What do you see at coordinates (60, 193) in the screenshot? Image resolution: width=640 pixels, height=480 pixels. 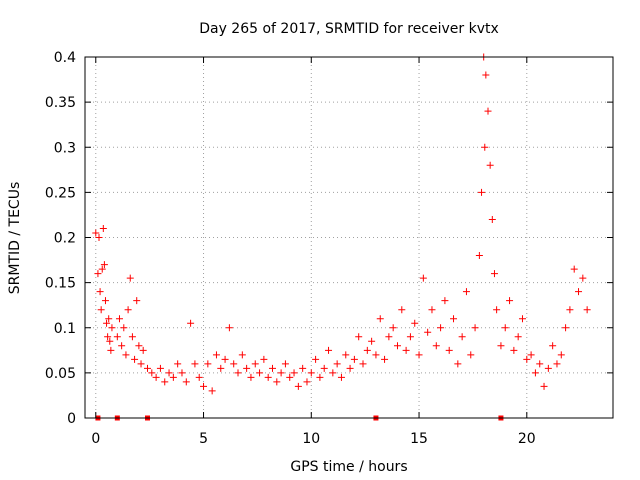 I see `y-tick-label: 0.25` at bounding box center [60, 193].